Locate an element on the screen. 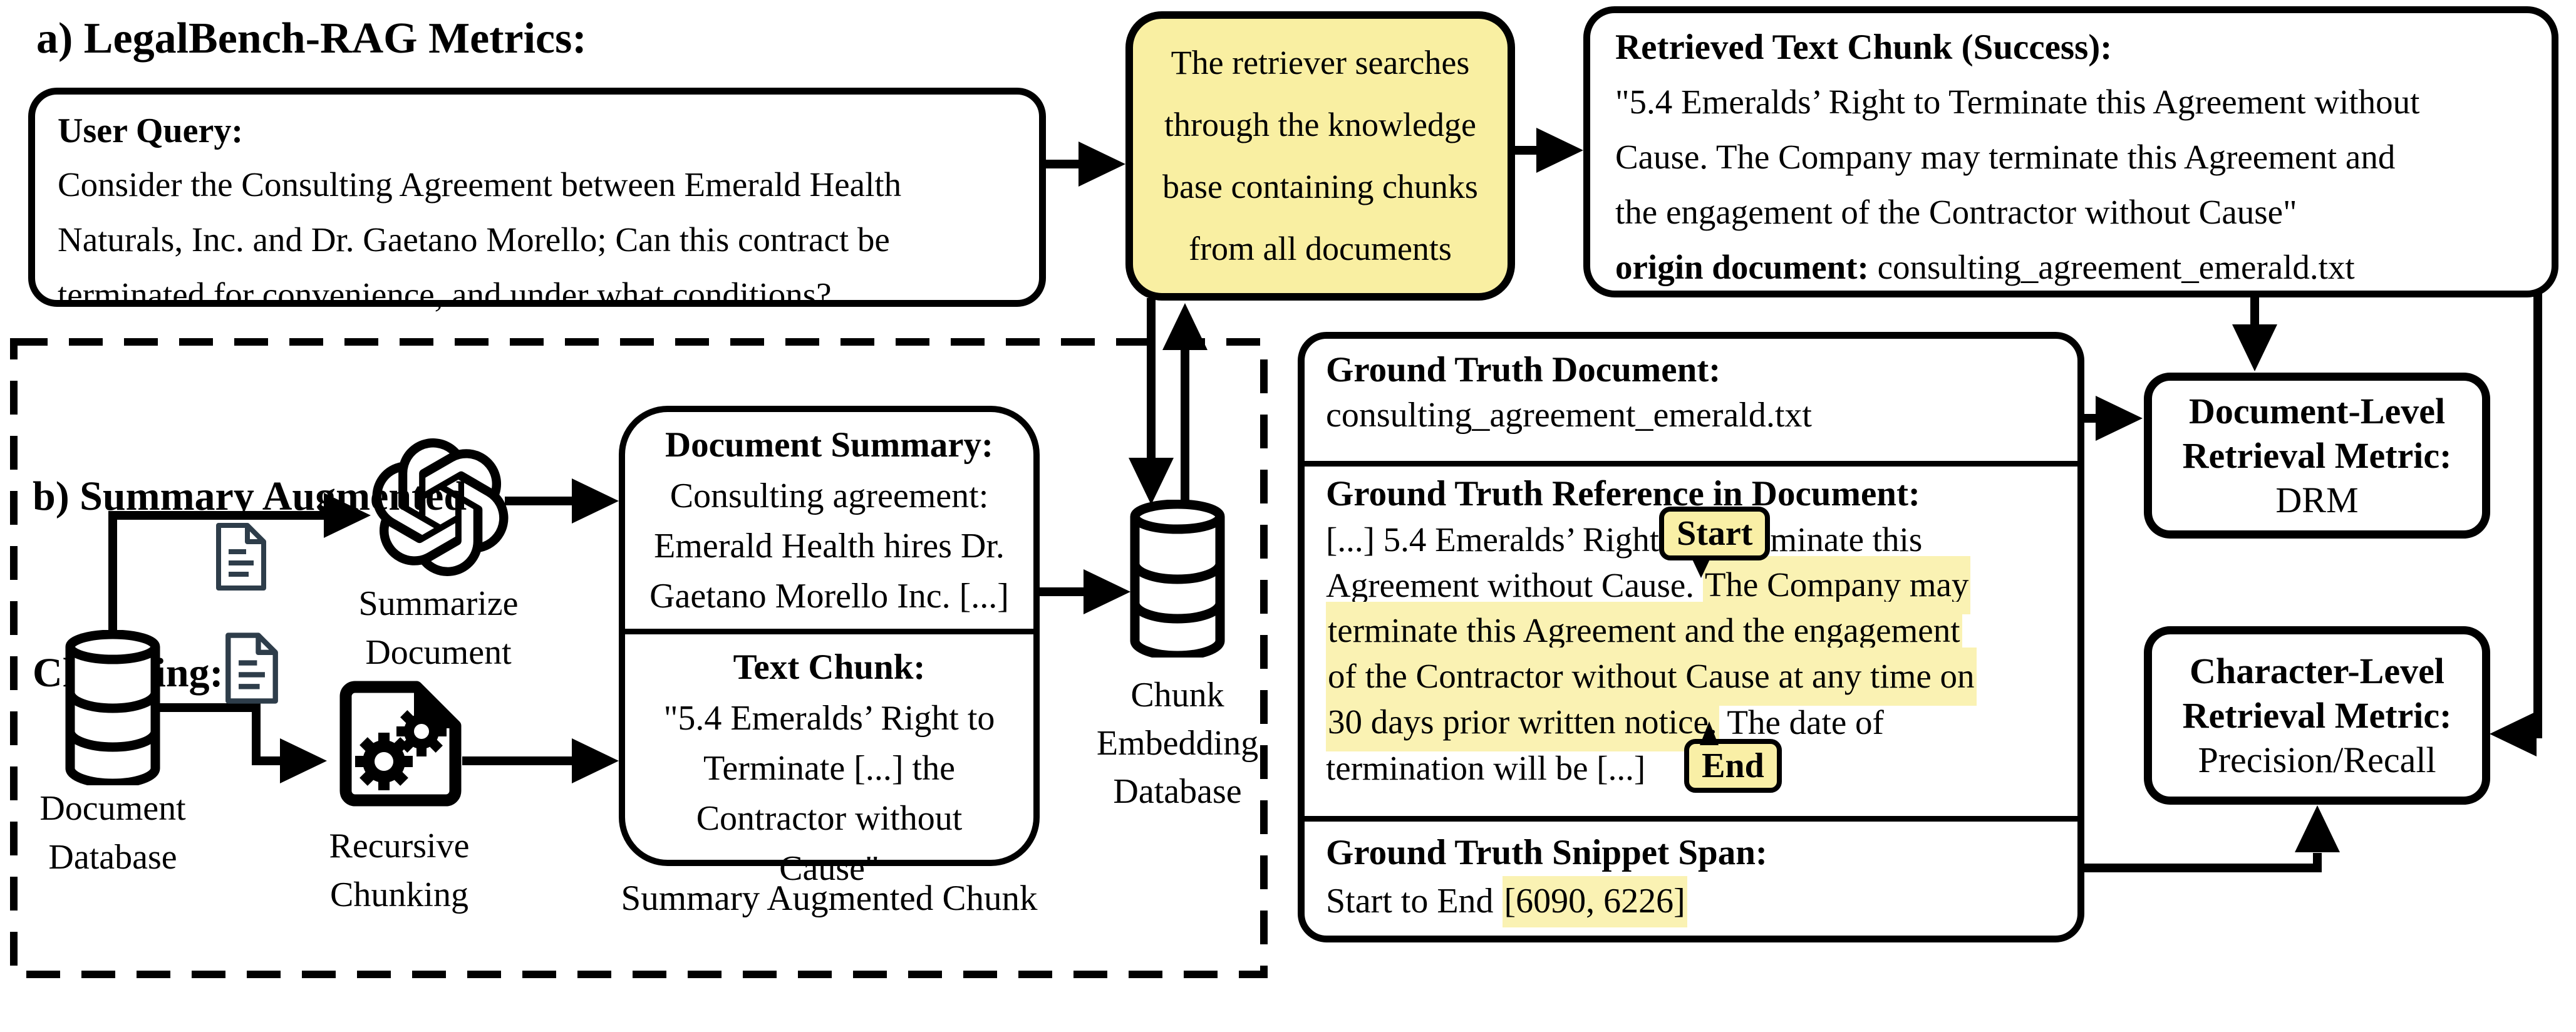 This screenshot has width=2576, height=1032. recursive-chunking-icon is located at coordinates (400, 744).